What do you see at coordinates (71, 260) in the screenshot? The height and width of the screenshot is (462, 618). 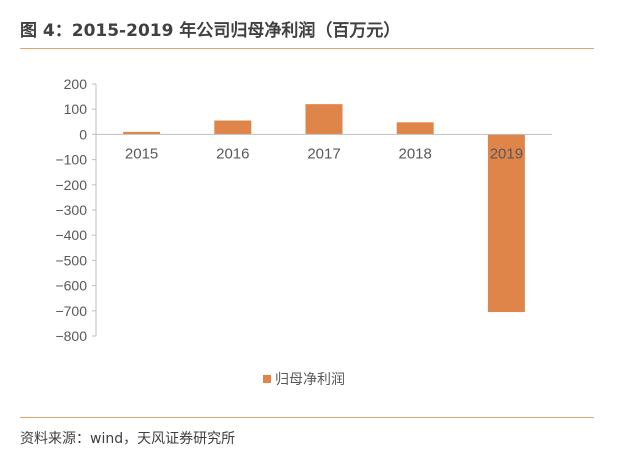 I see `y-tick-label: −500` at bounding box center [71, 260].